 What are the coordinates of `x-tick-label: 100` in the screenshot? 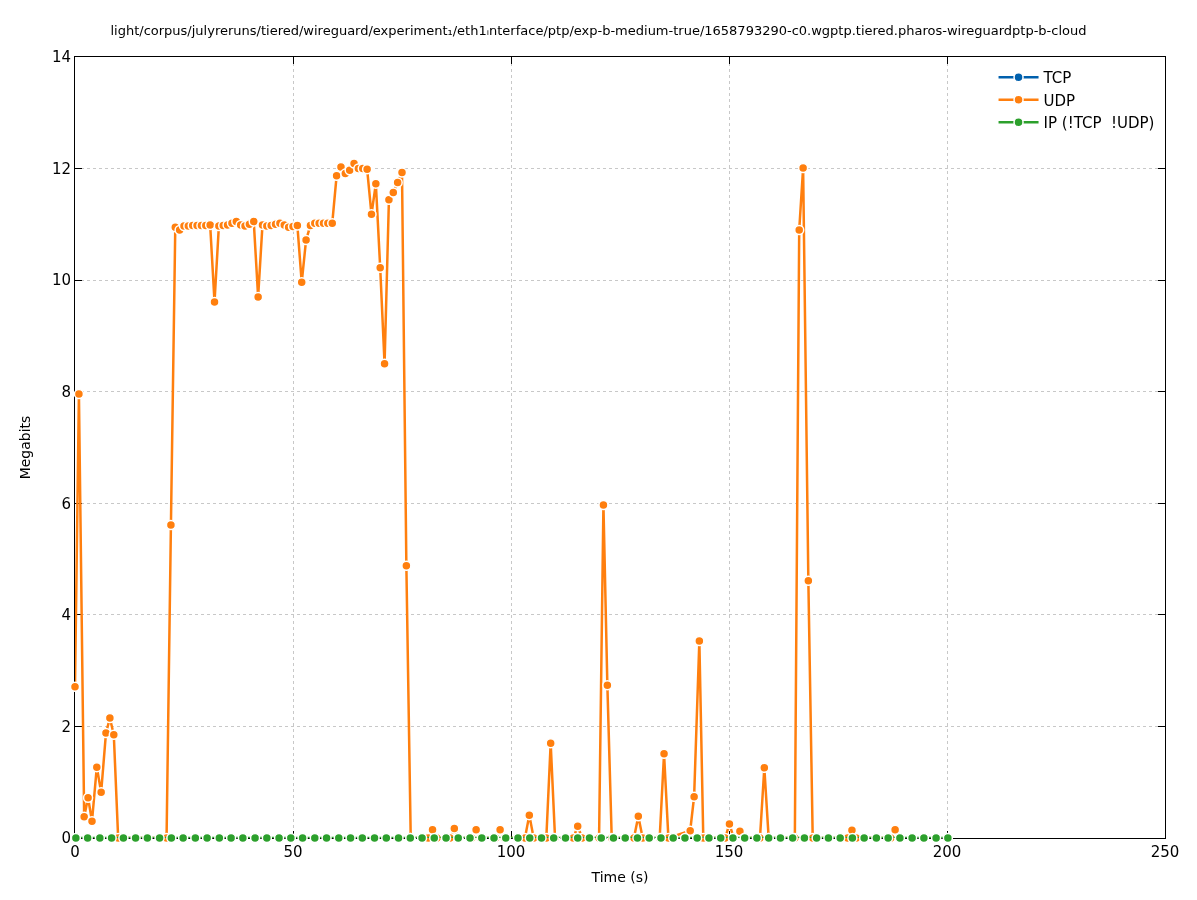 It's located at (511, 852).